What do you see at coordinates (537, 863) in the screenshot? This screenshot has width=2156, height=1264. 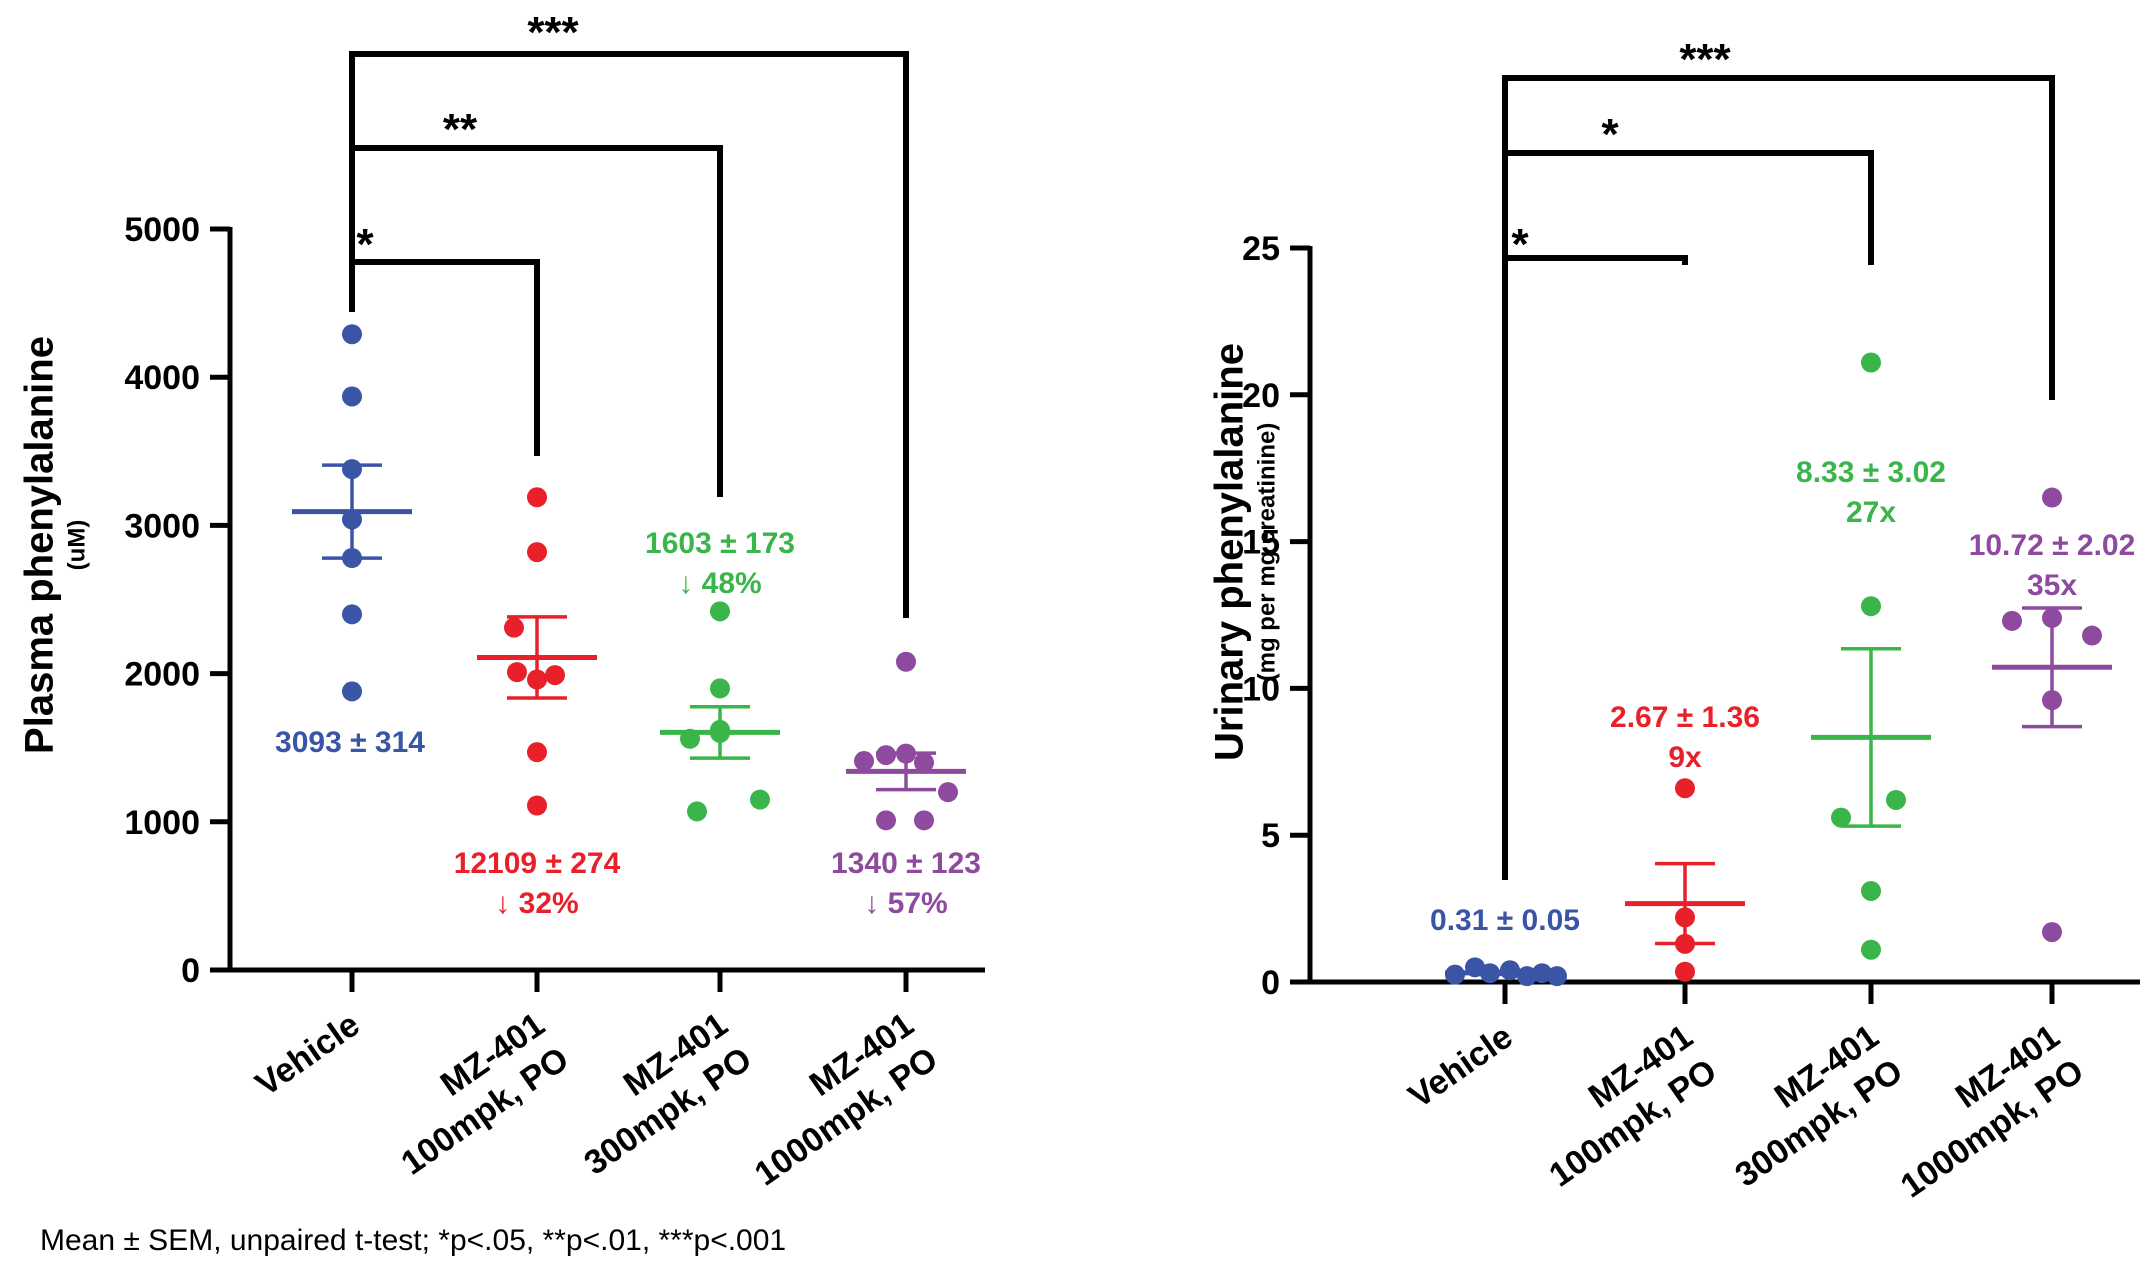 I see `group-annotation: 12109 ± 274` at bounding box center [537, 863].